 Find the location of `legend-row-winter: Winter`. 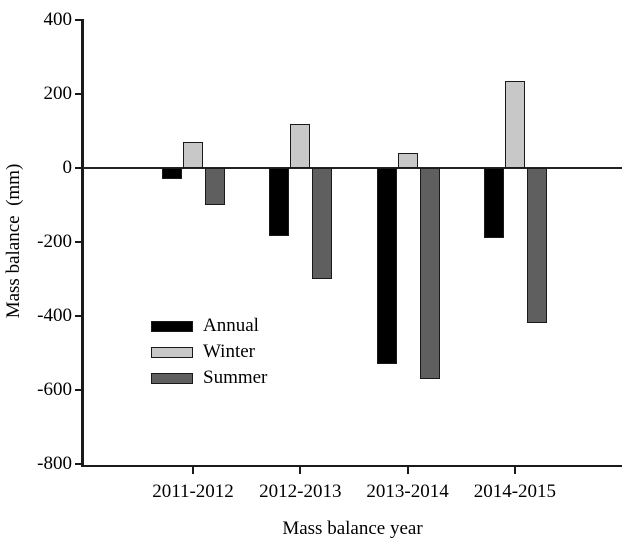

legend-row-winter: Winter is located at coordinates (209, 352).